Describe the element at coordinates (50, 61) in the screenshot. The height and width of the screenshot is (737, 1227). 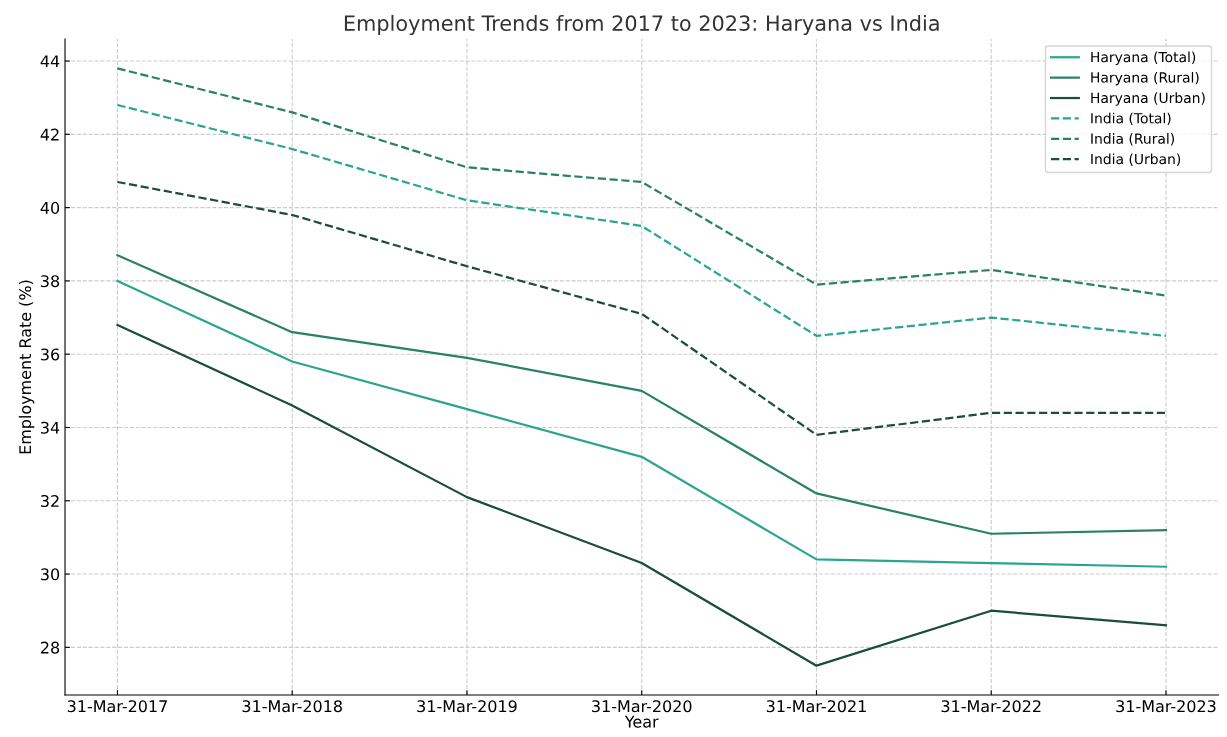
I see `y-tick-label: 44` at that location.